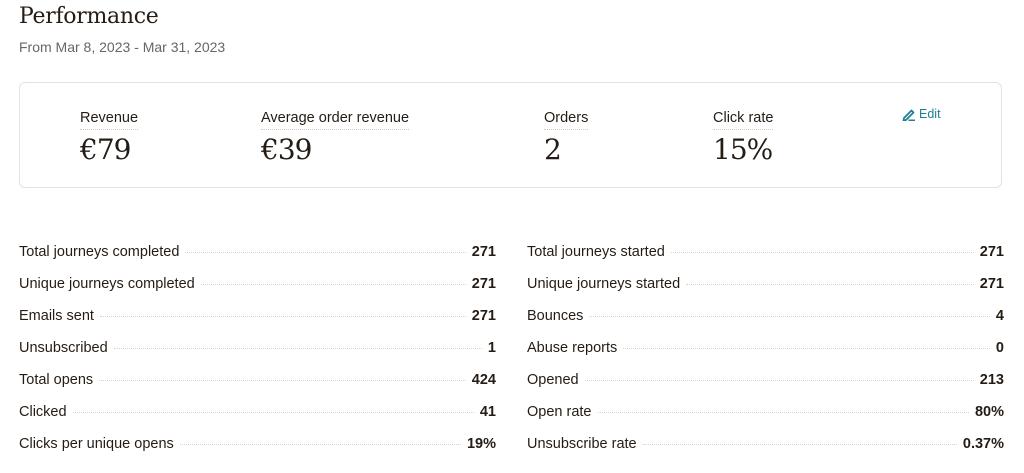 The width and height of the screenshot is (1024, 473). What do you see at coordinates (335, 138) in the screenshot?
I see `kpi-average-order-revenue: Average order revenue €39` at bounding box center [335, 138].